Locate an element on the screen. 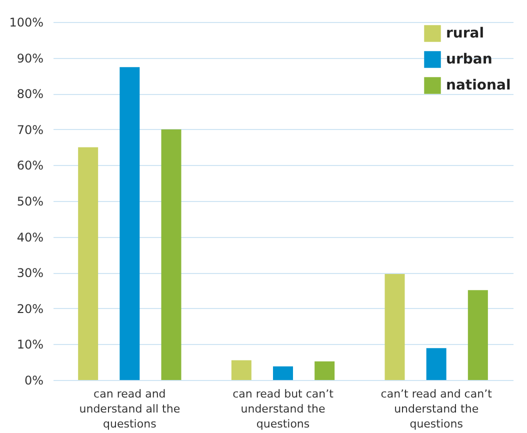  y-tick-label: 60% is located at coordinates (30, 165).